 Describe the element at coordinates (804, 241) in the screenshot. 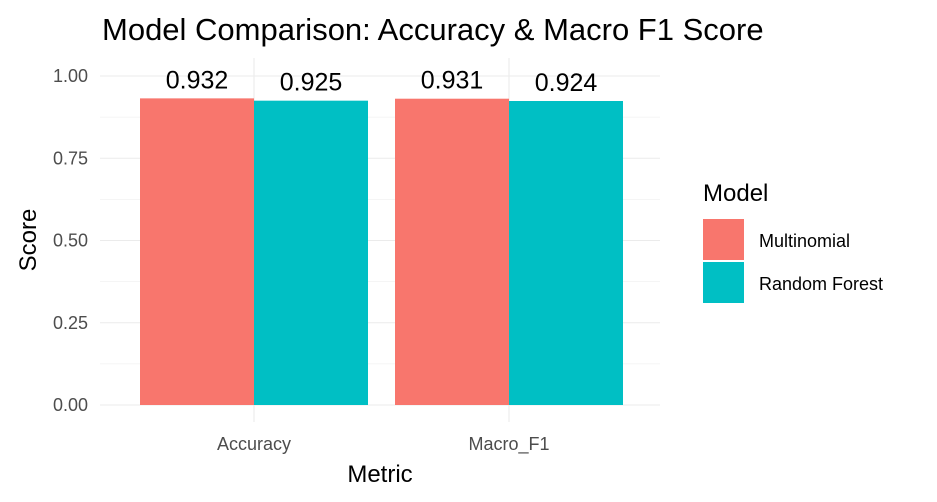

I see `legend-label: Multinomial` at that location.